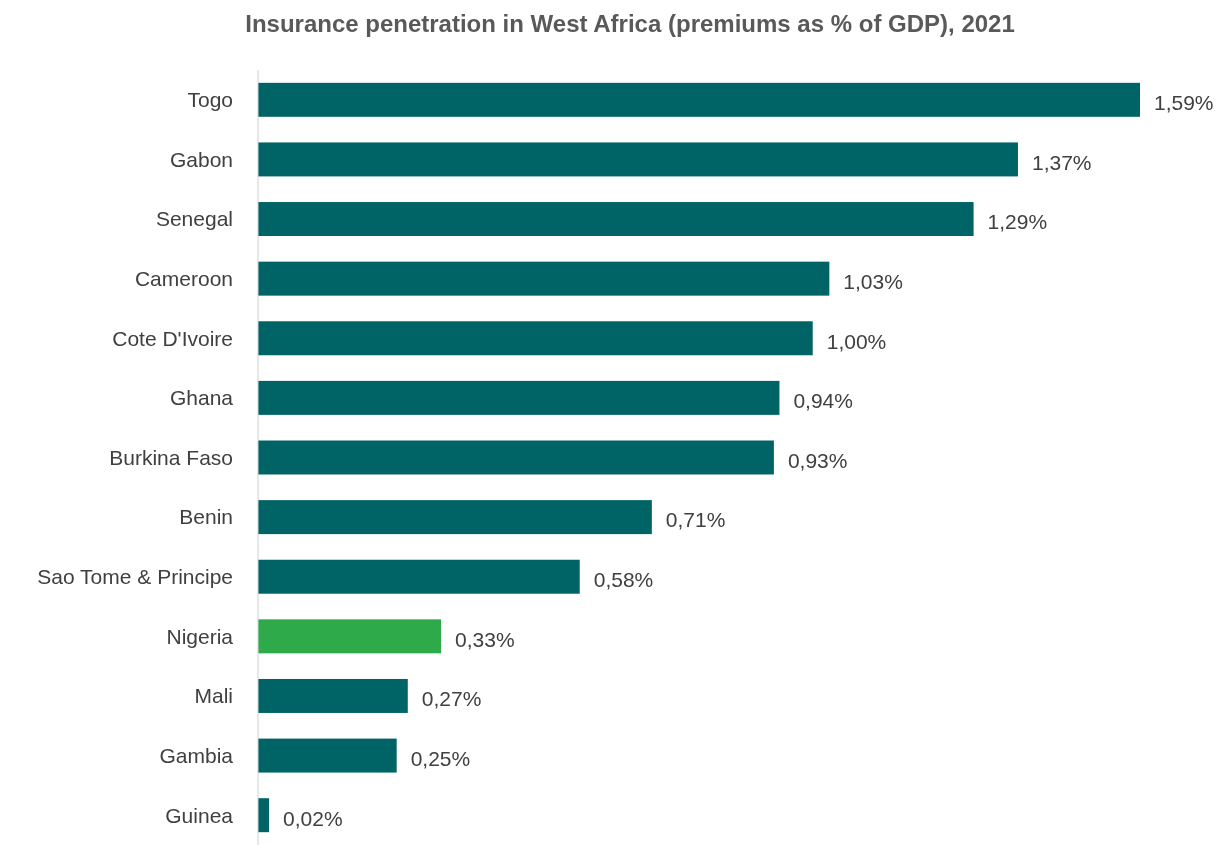  Describe the element at coordinates (630, 23) in the screenshot. I see `chart-title: Insurance penetration in West Africa (premiums as % of GDP), 2021` at that location.